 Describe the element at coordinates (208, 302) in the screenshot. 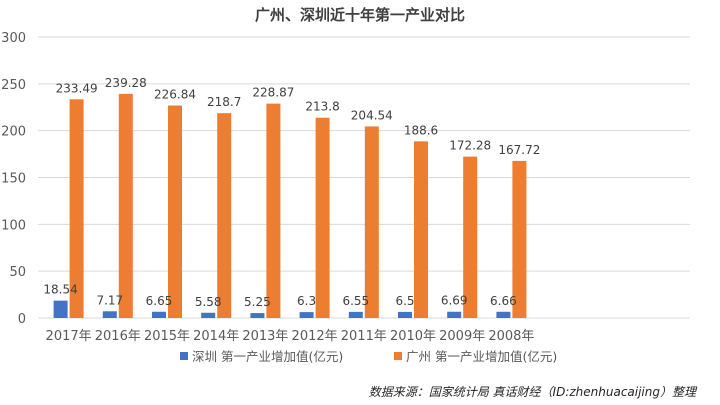

I see `value-label-shenzhen: 5.58` at that location.